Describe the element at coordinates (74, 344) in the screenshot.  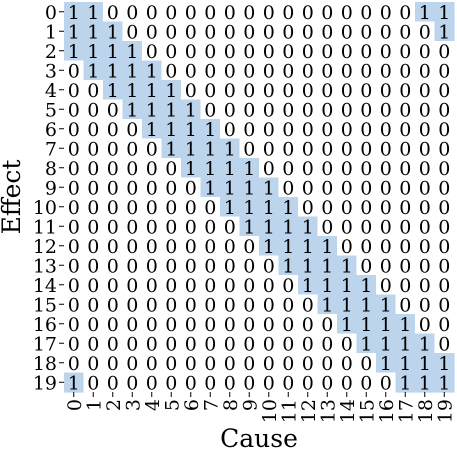
I see `cell-value-r17-c0: 0` at that location.